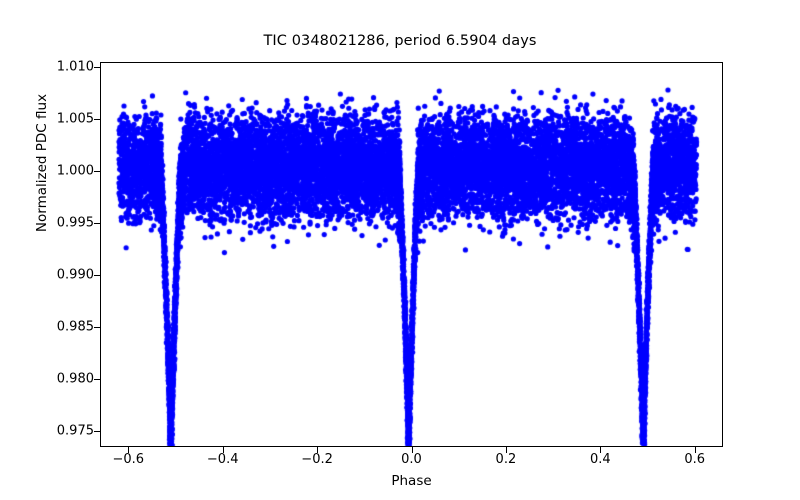  I want to click on x-tick-label: −0.2, so click(317, 459).